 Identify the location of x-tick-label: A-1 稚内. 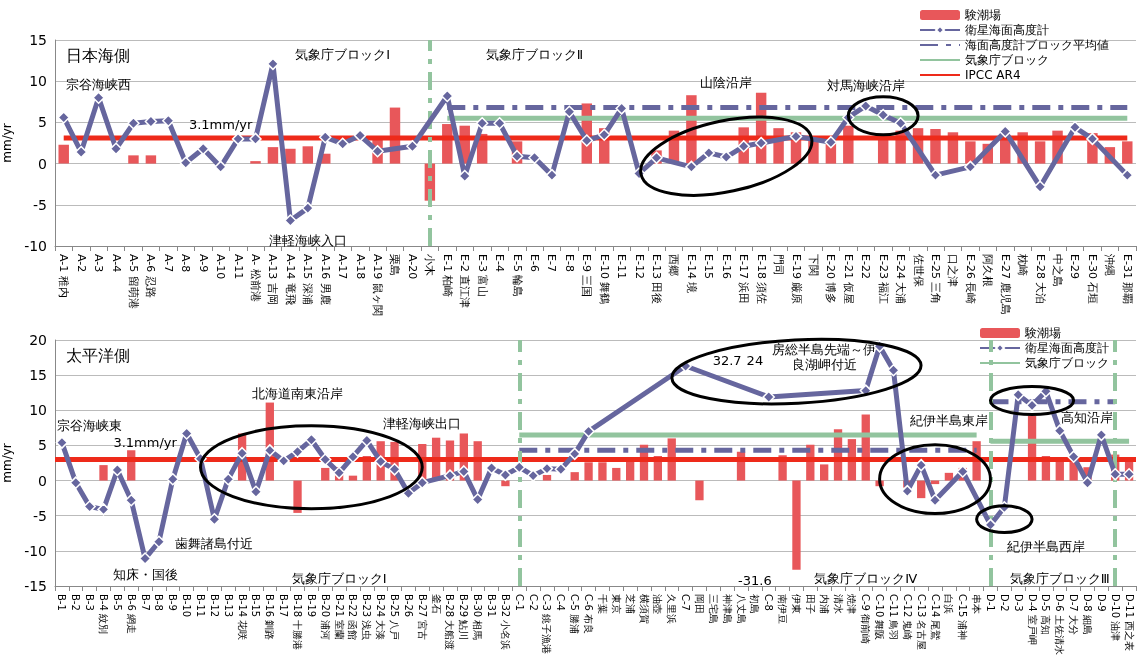
(64, 276).